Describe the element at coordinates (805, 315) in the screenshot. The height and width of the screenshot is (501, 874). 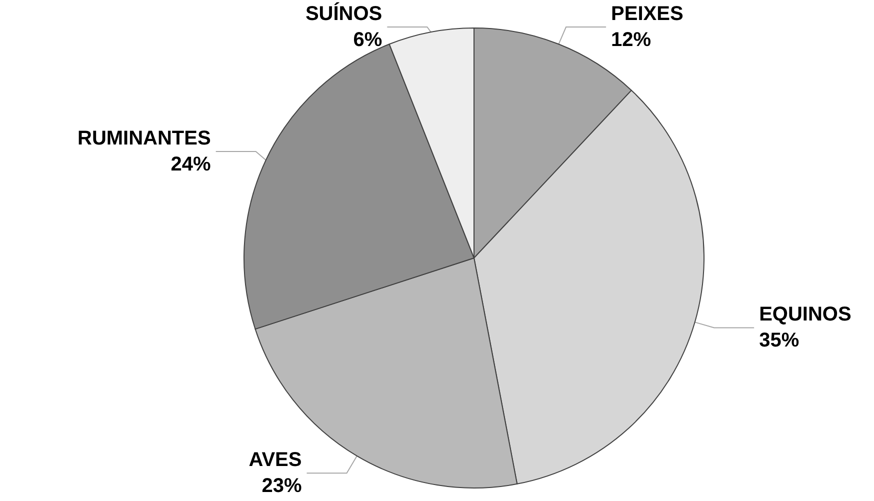
I see `slice-label: EQUINOS` at that location.